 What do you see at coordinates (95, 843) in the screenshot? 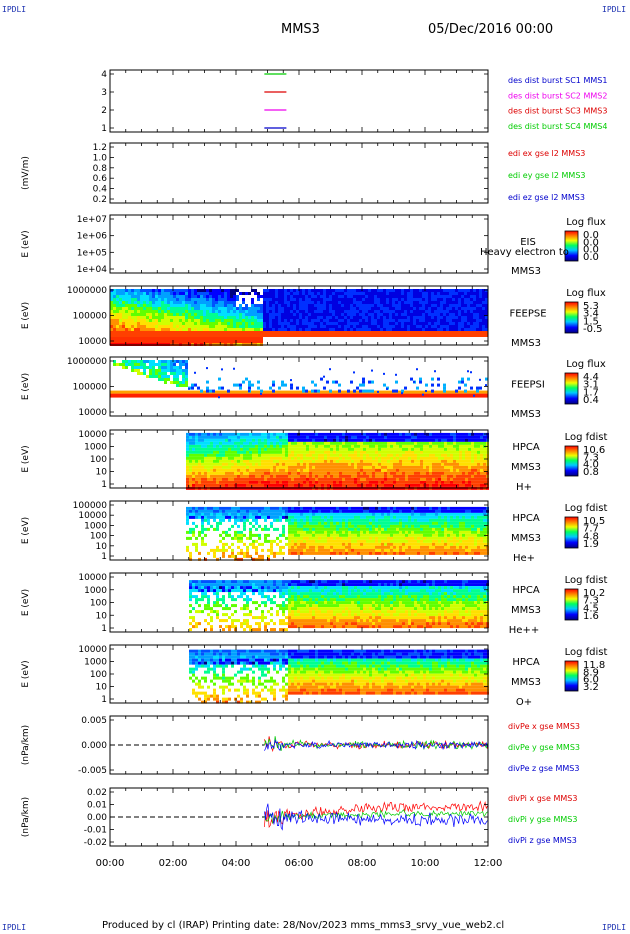
I see `y-tick-label: -0.02` at bounding box center [95, 843].